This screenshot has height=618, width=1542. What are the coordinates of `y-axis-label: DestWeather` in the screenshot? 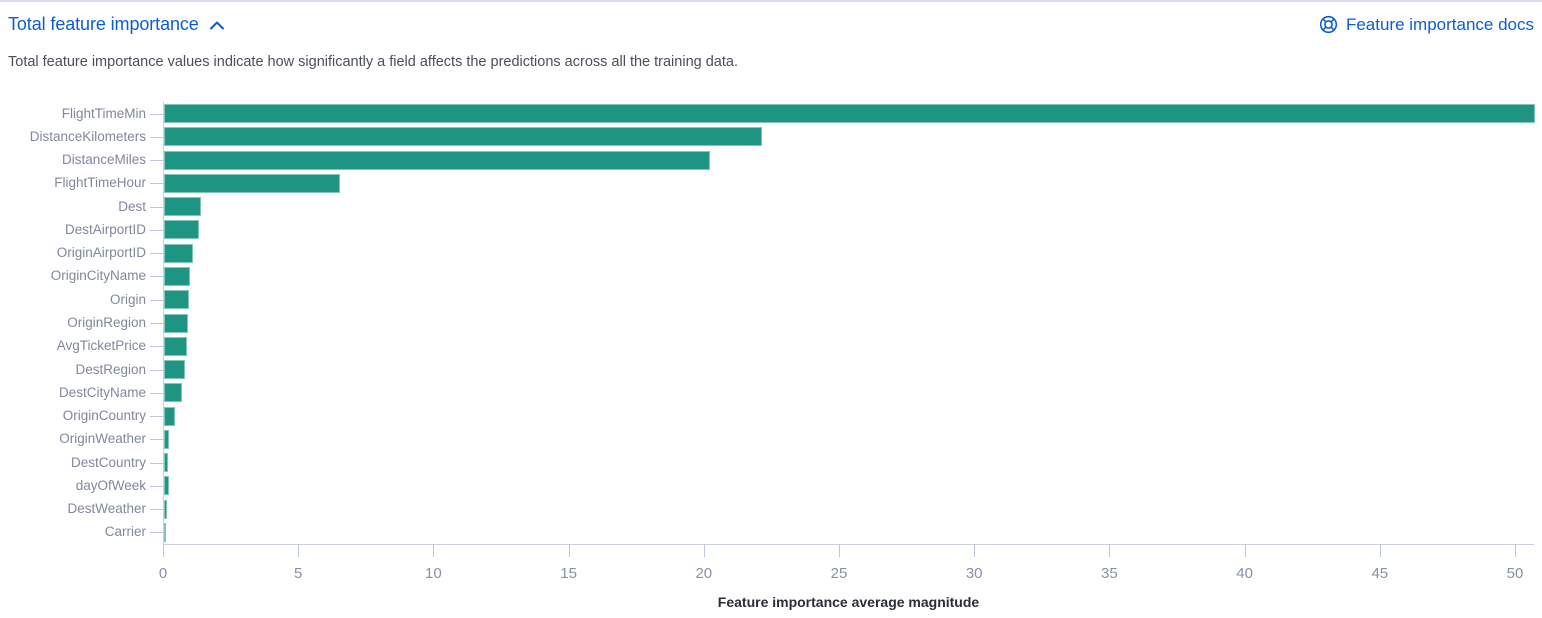 It's located at (106, 509).